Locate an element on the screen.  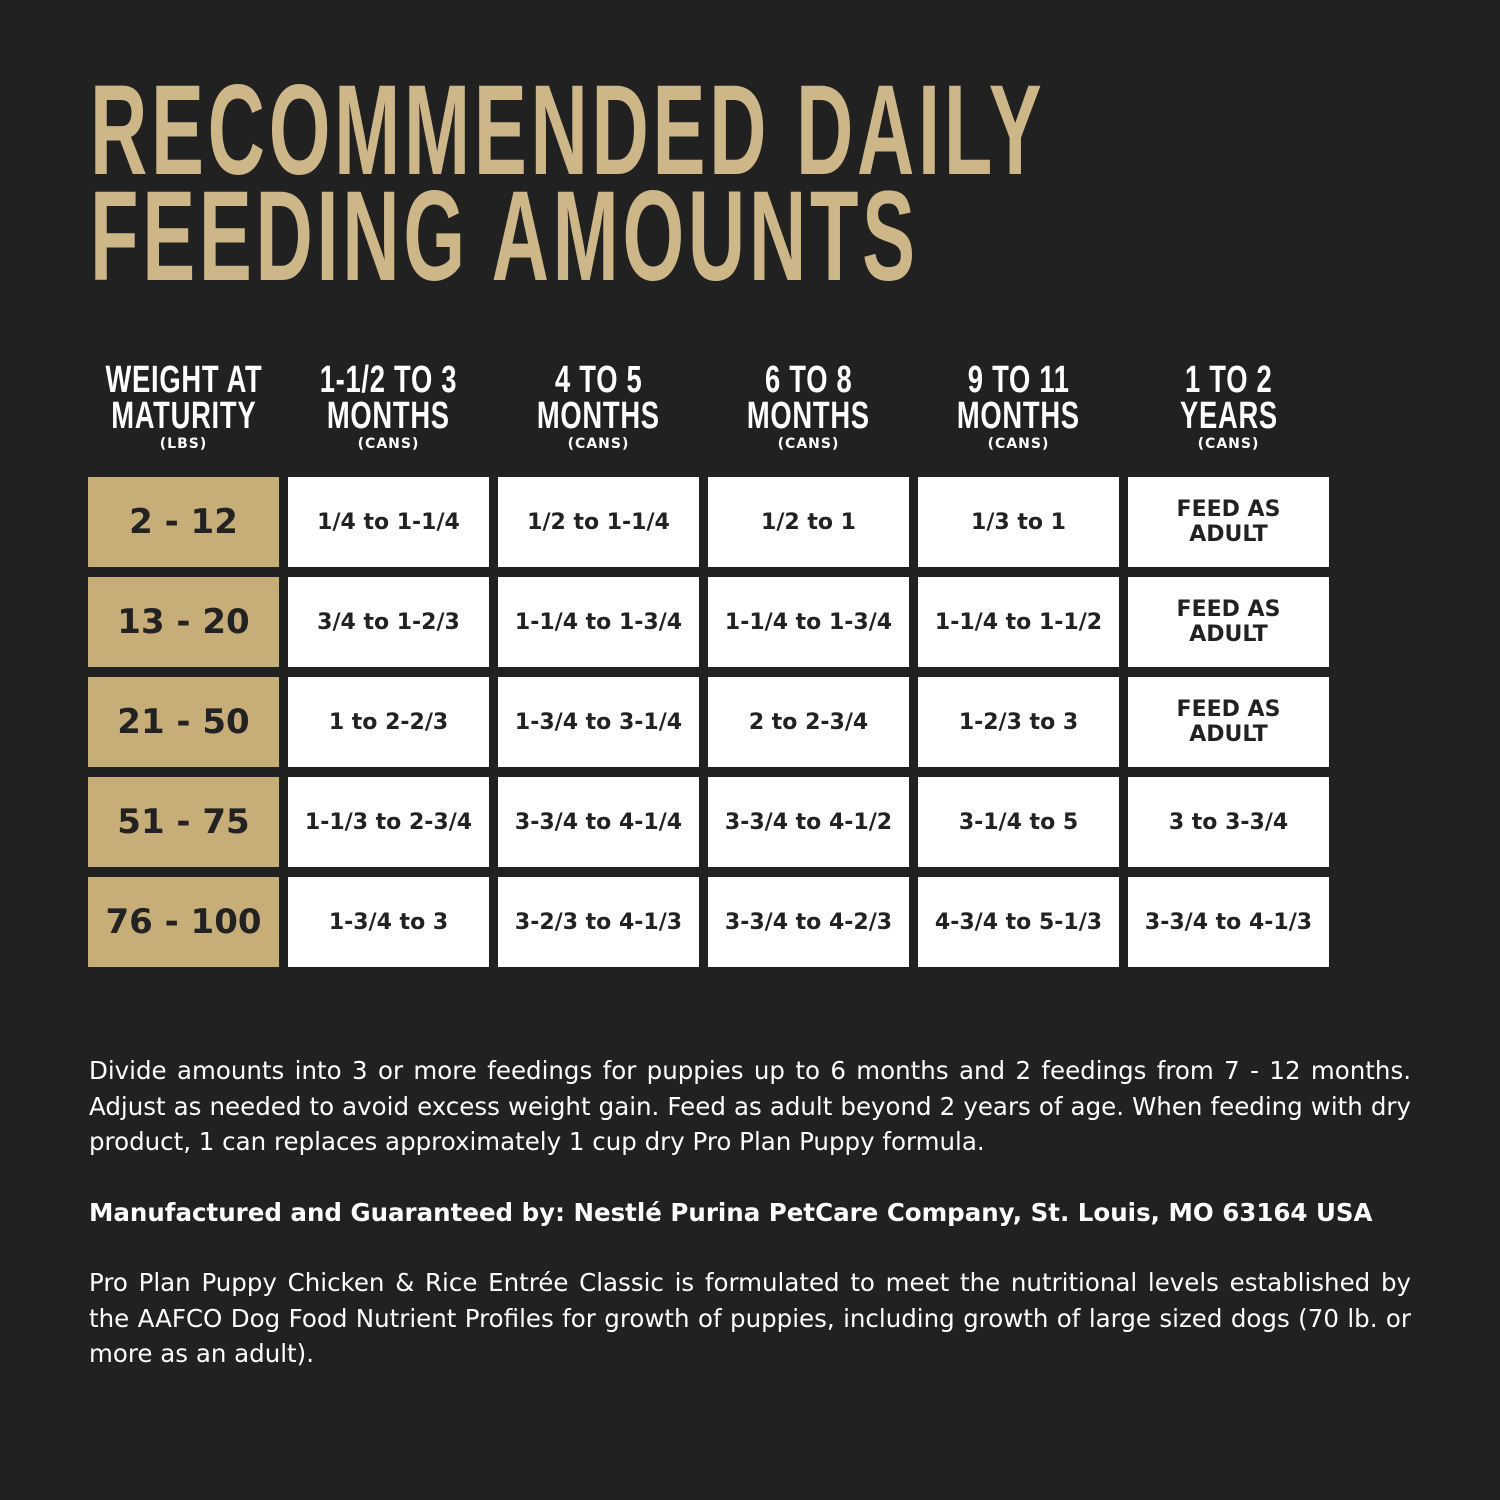
amount-cell: 3-1/4 to 5 is located at coordinates (1018, 822).